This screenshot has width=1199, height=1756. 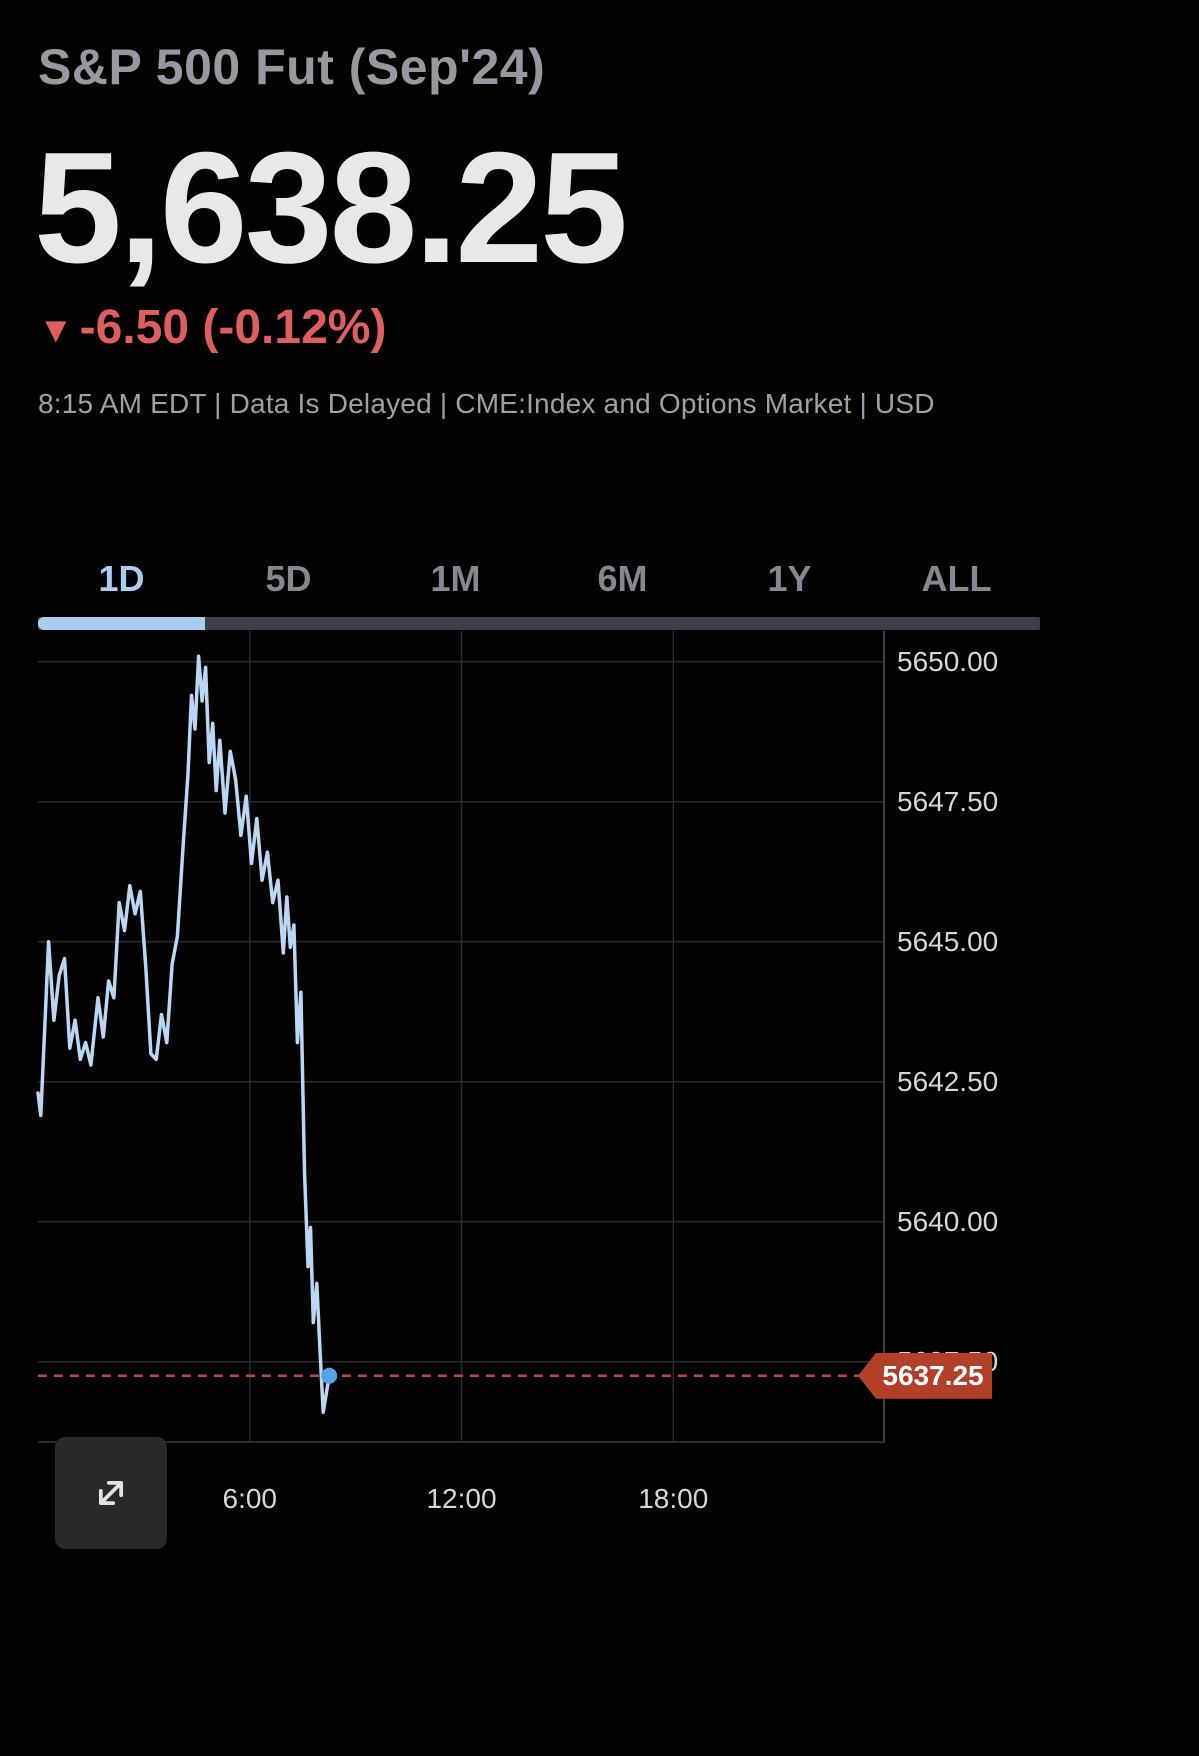 I want to click on x-tick-label: 18:00, so click(x=673, y=1498).